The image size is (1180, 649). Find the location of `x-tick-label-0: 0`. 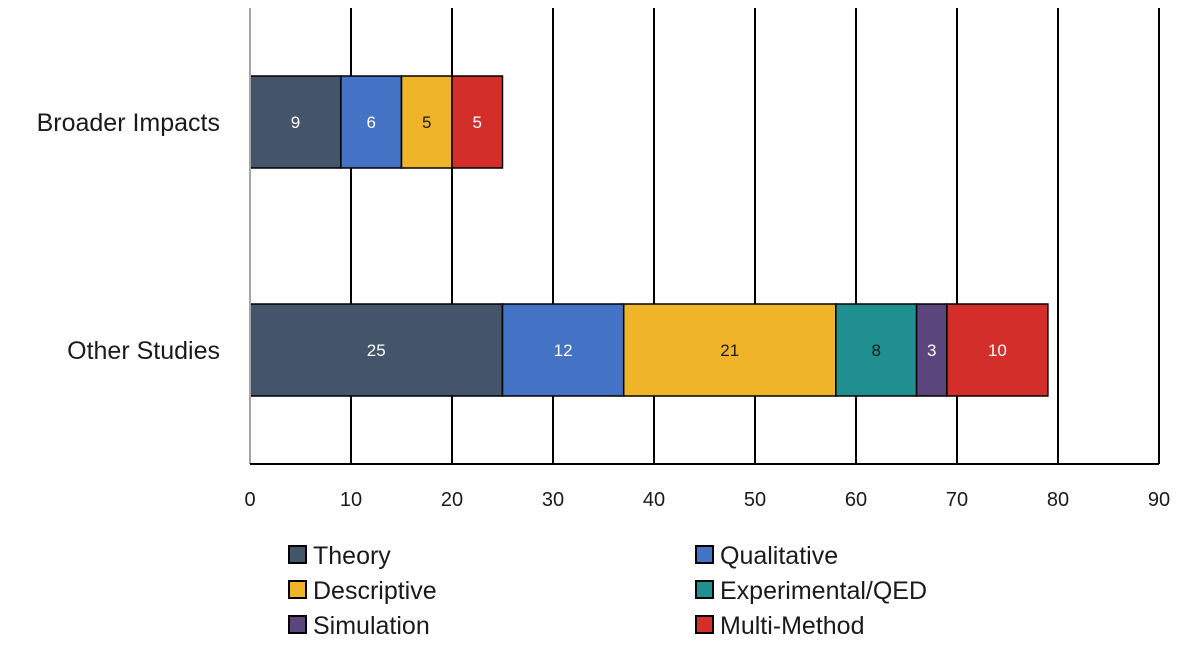

x-tick-label-0: 0 is located at coordinates (249, 500).